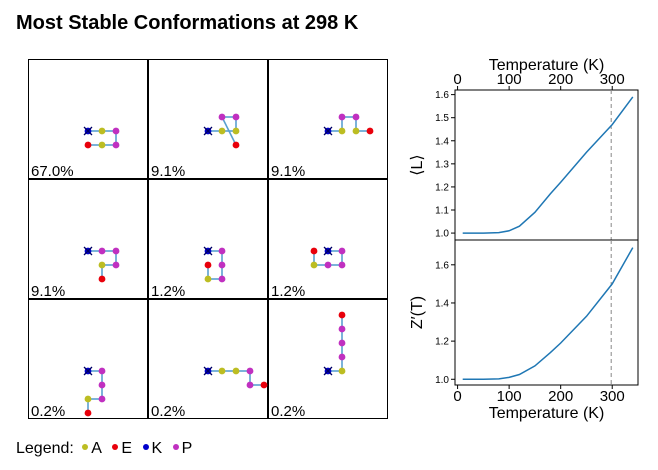 The height and width of the screenshot is (470, 658). I want to click on bond-line, so click(229, 131).